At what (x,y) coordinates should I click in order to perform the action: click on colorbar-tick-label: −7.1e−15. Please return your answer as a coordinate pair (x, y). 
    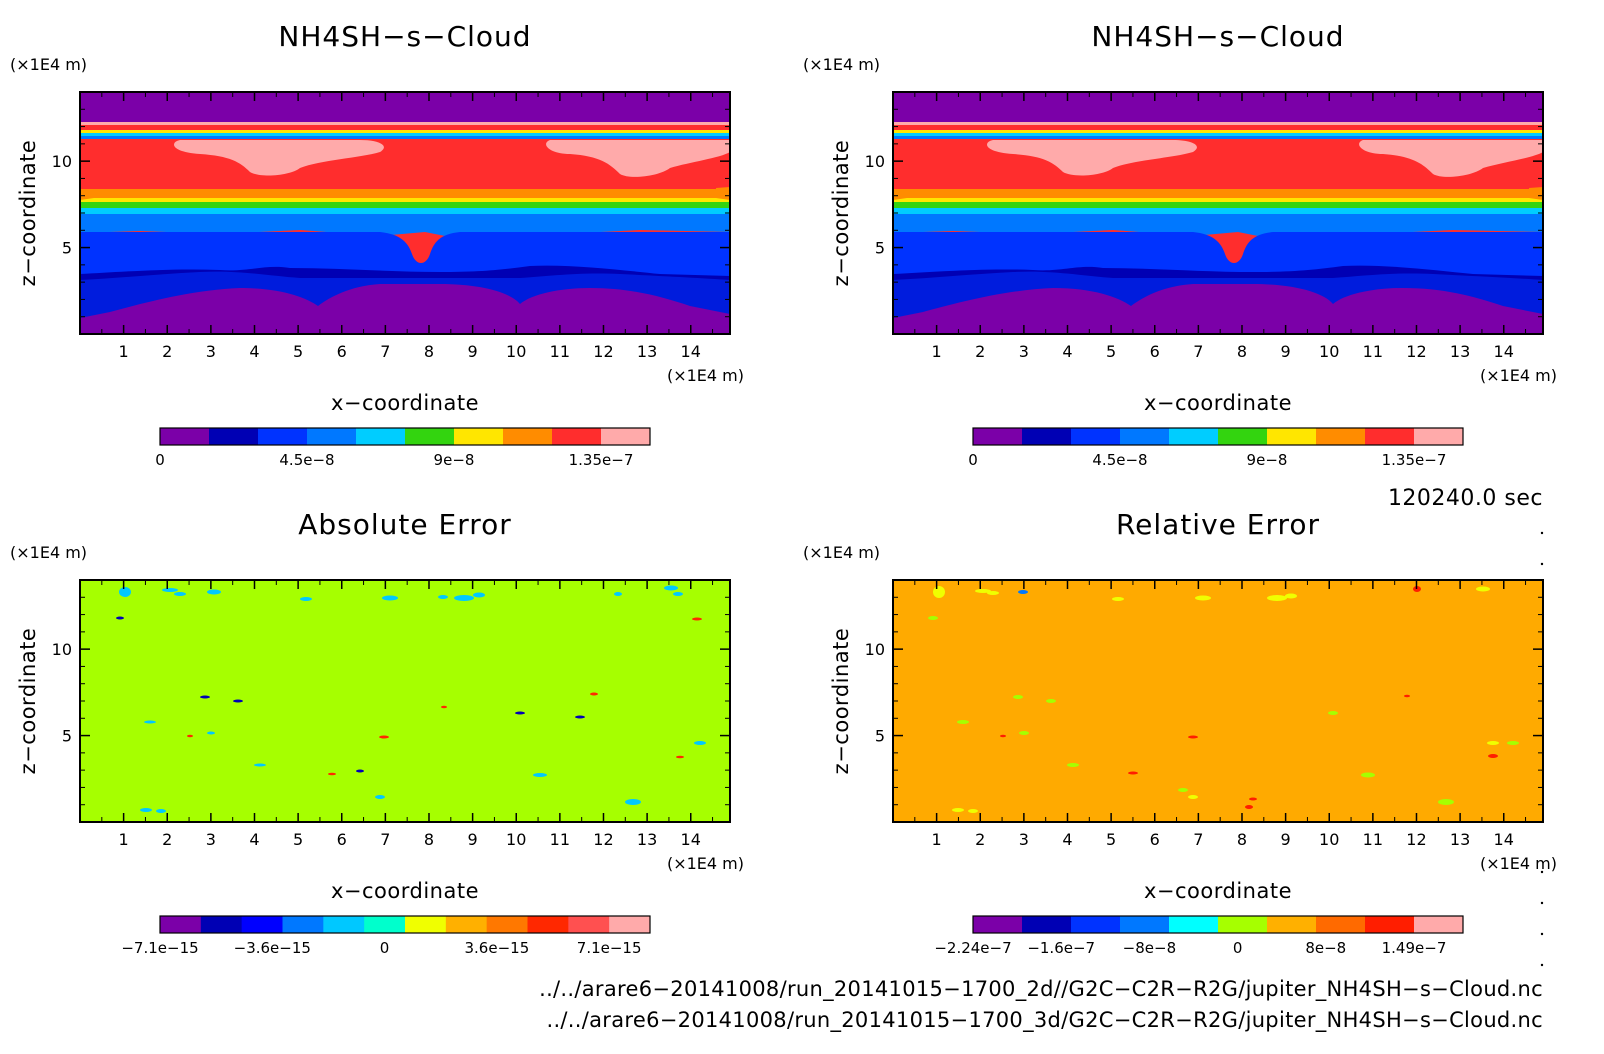
    Looking at the image, I should click on (159, 948).